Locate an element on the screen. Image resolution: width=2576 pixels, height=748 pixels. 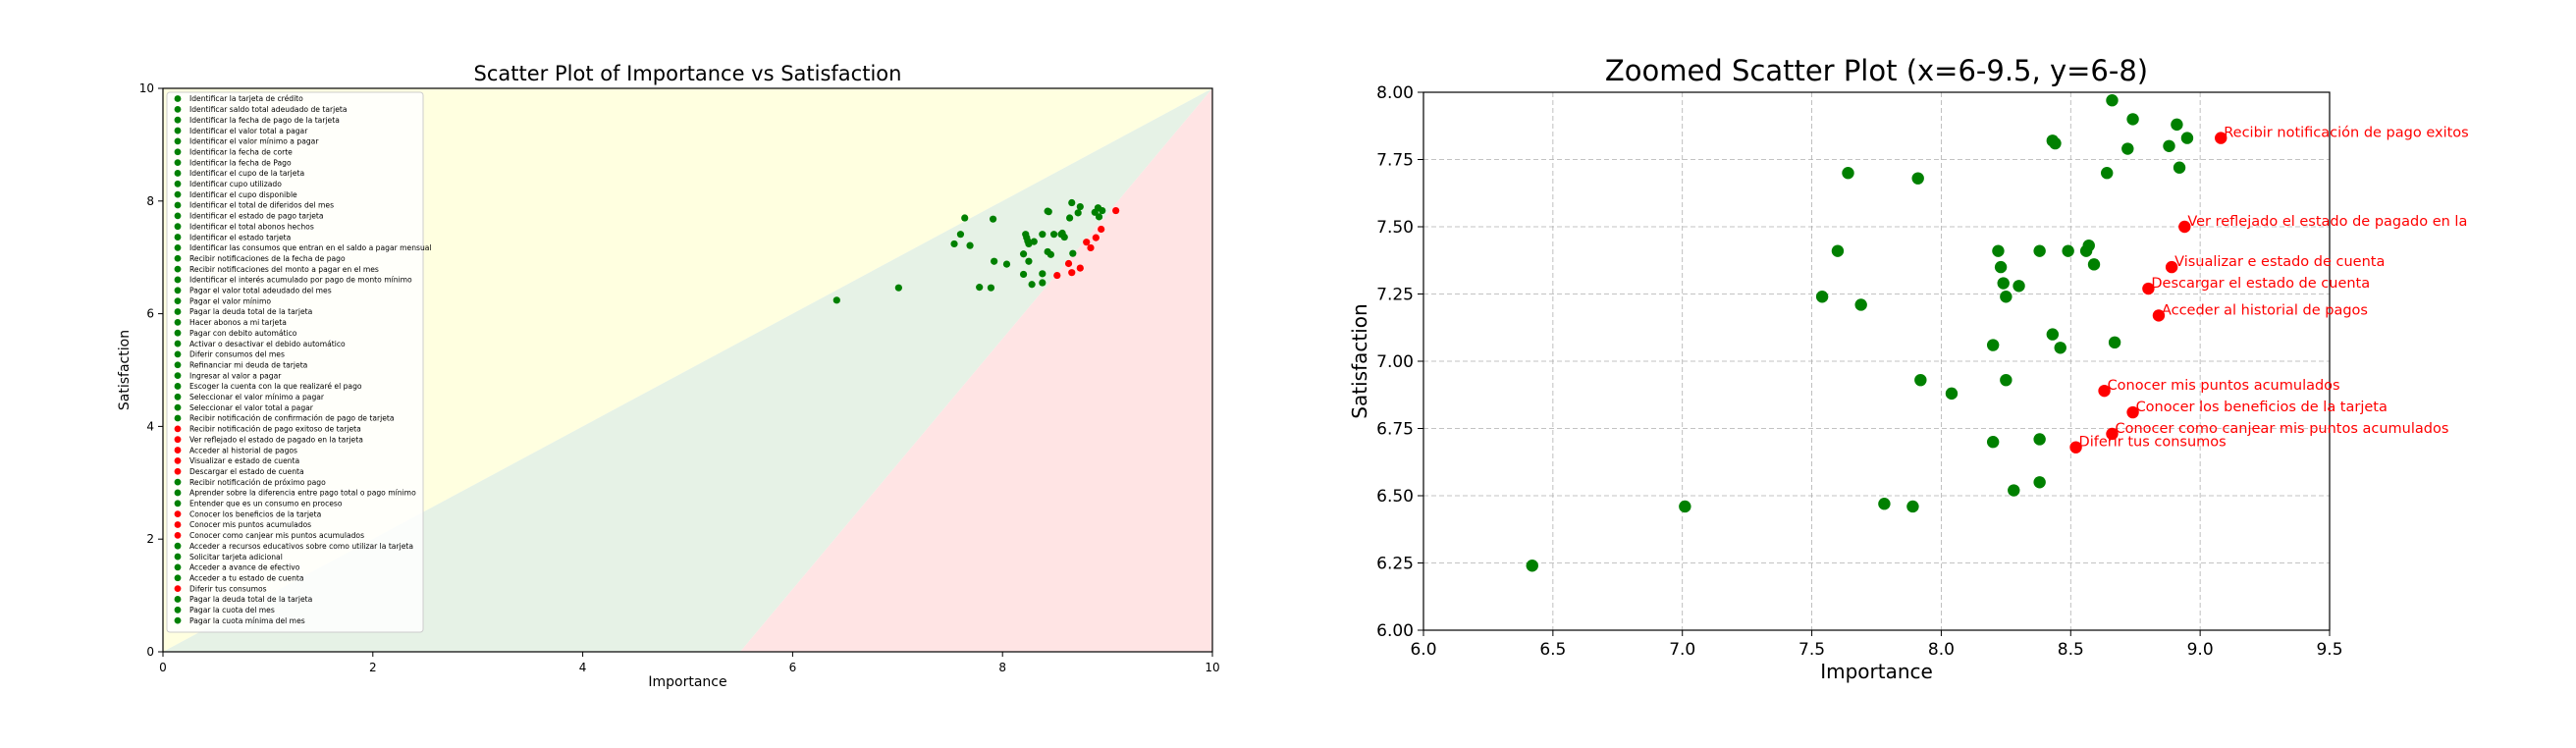
point-annotation: Ver reflejado el estado de pagado en la is located at coordinates (2327, 222).